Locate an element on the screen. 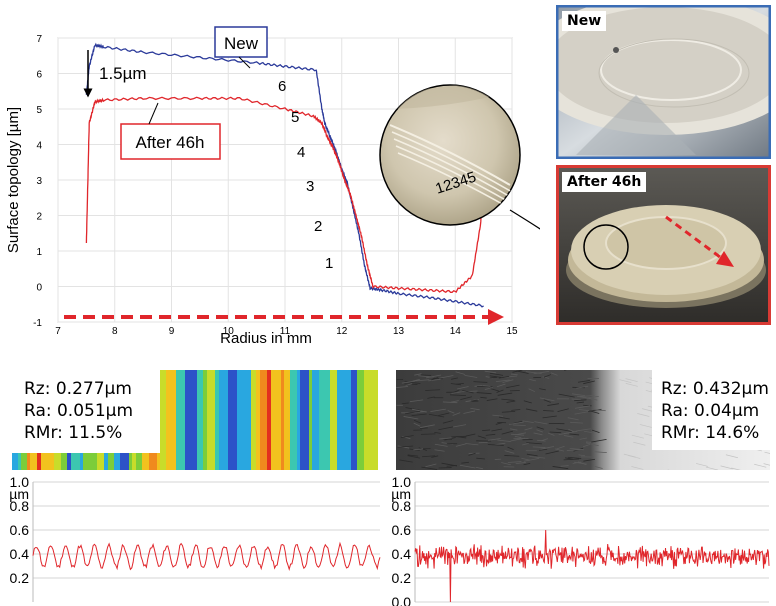 The width and height of the screenshot is (776, 606). profile-line is located at coordinates (592, 566).